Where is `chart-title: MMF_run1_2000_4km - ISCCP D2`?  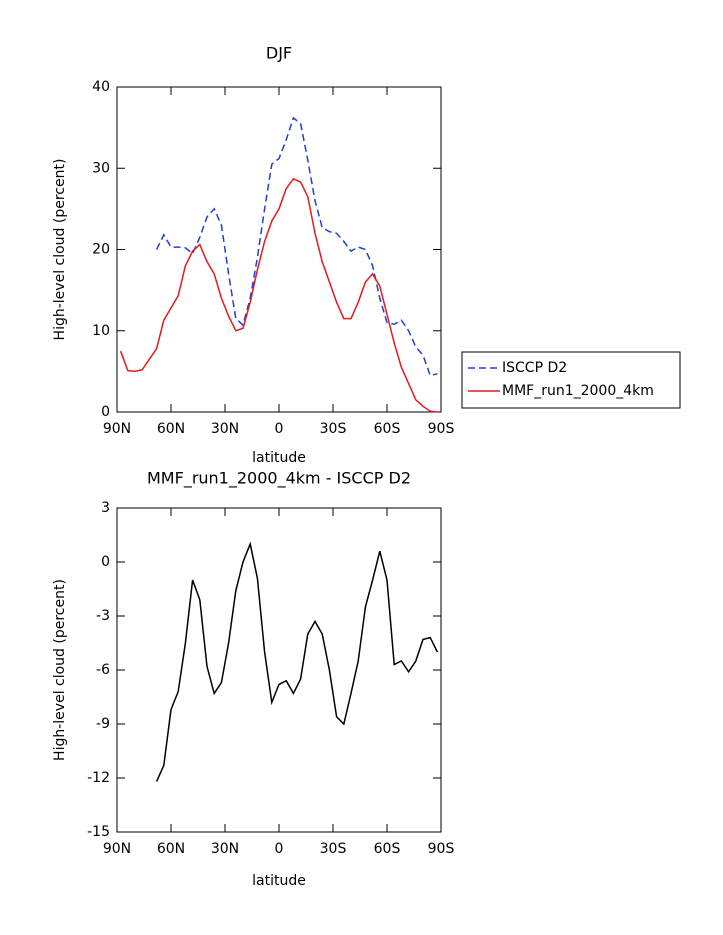 chart-title: MMF_run1_2000_4km - ISCCP D2 is located at coordinates (279, 479).